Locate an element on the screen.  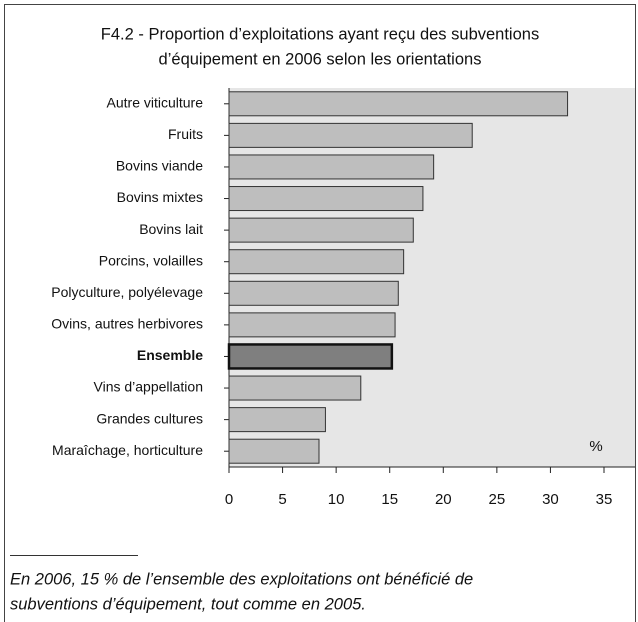
y-tick-label: Fruits is located at coordinates (185, 134).